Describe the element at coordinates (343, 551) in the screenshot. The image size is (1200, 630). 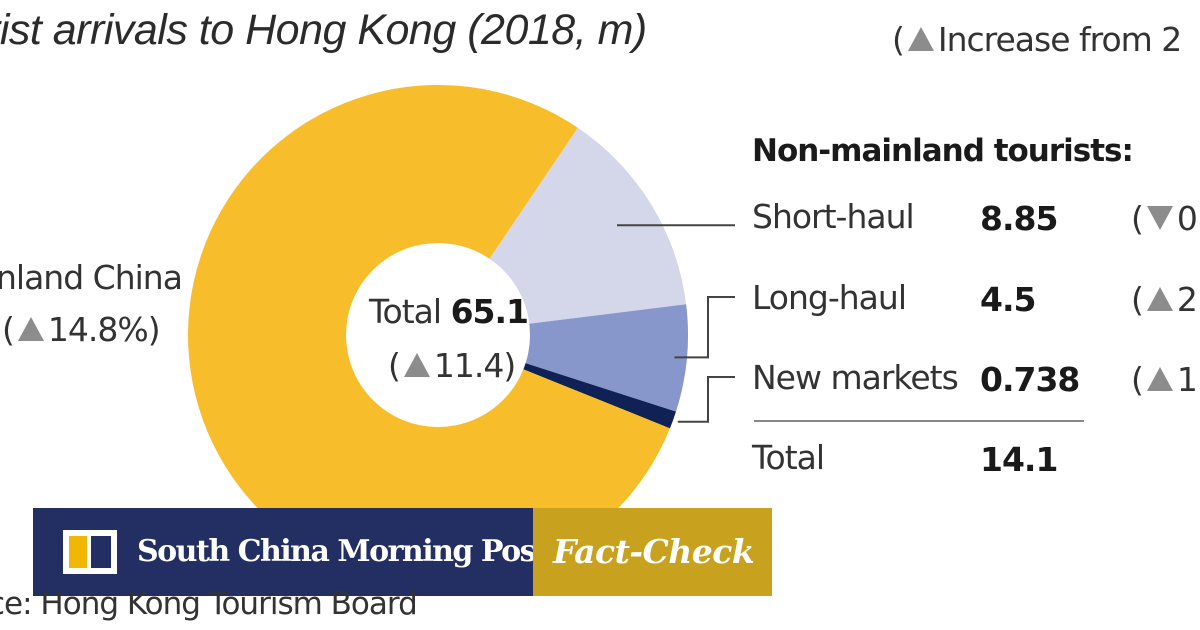
I see `publisher-name: South China Morning Post` at that location.